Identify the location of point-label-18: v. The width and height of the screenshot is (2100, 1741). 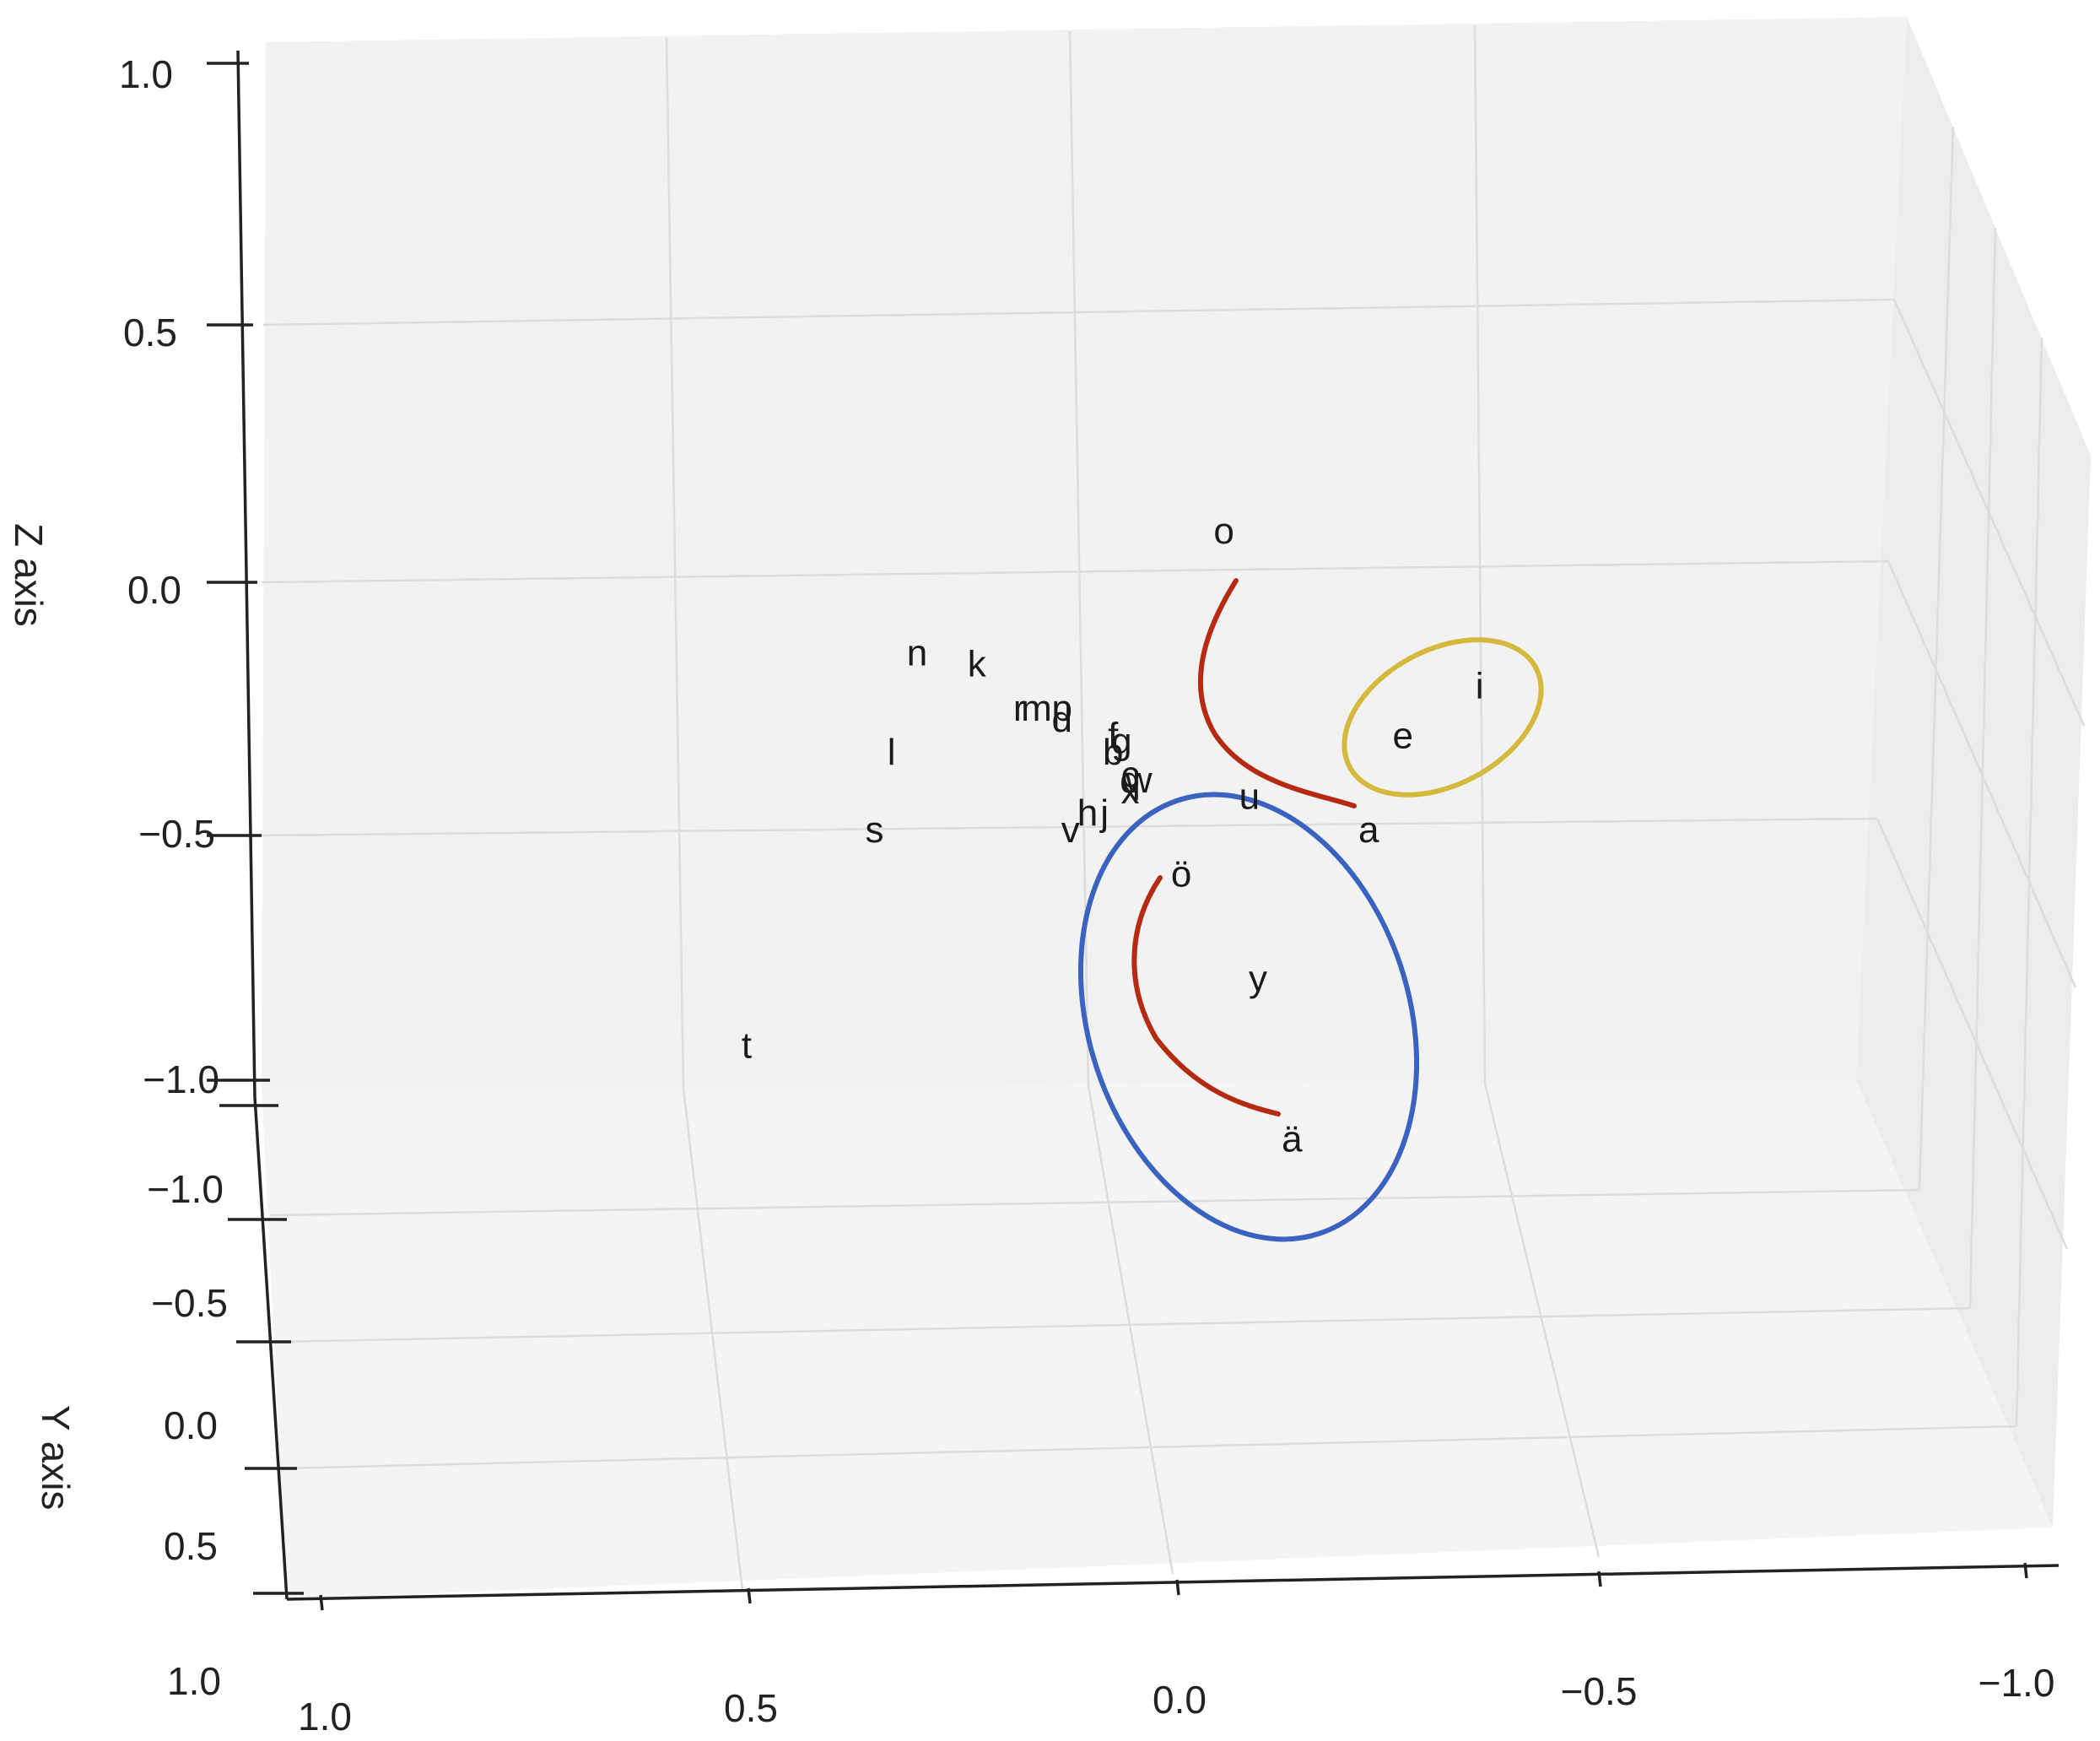
(1070, 830).